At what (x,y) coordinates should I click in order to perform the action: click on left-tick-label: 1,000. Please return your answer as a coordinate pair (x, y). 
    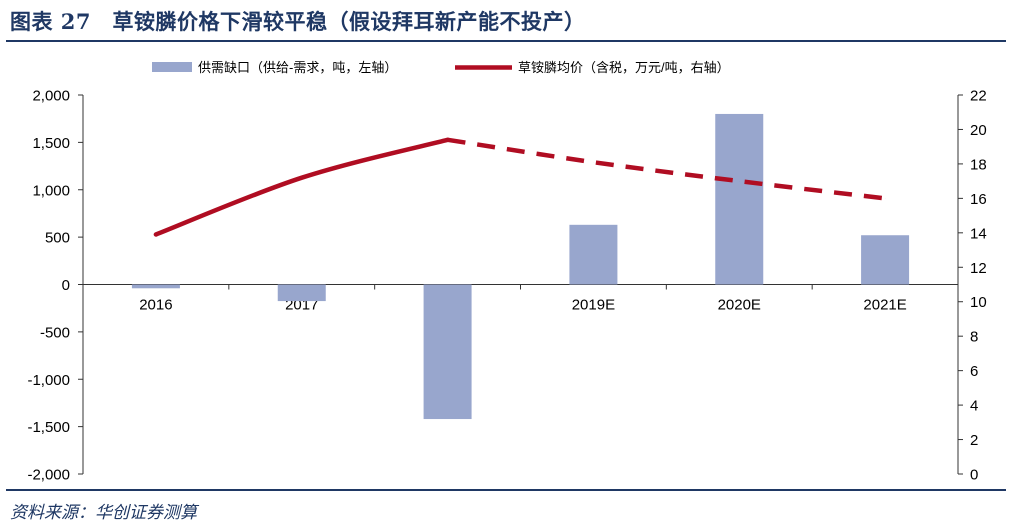
    Looking at the image, I should click on (51, 190).